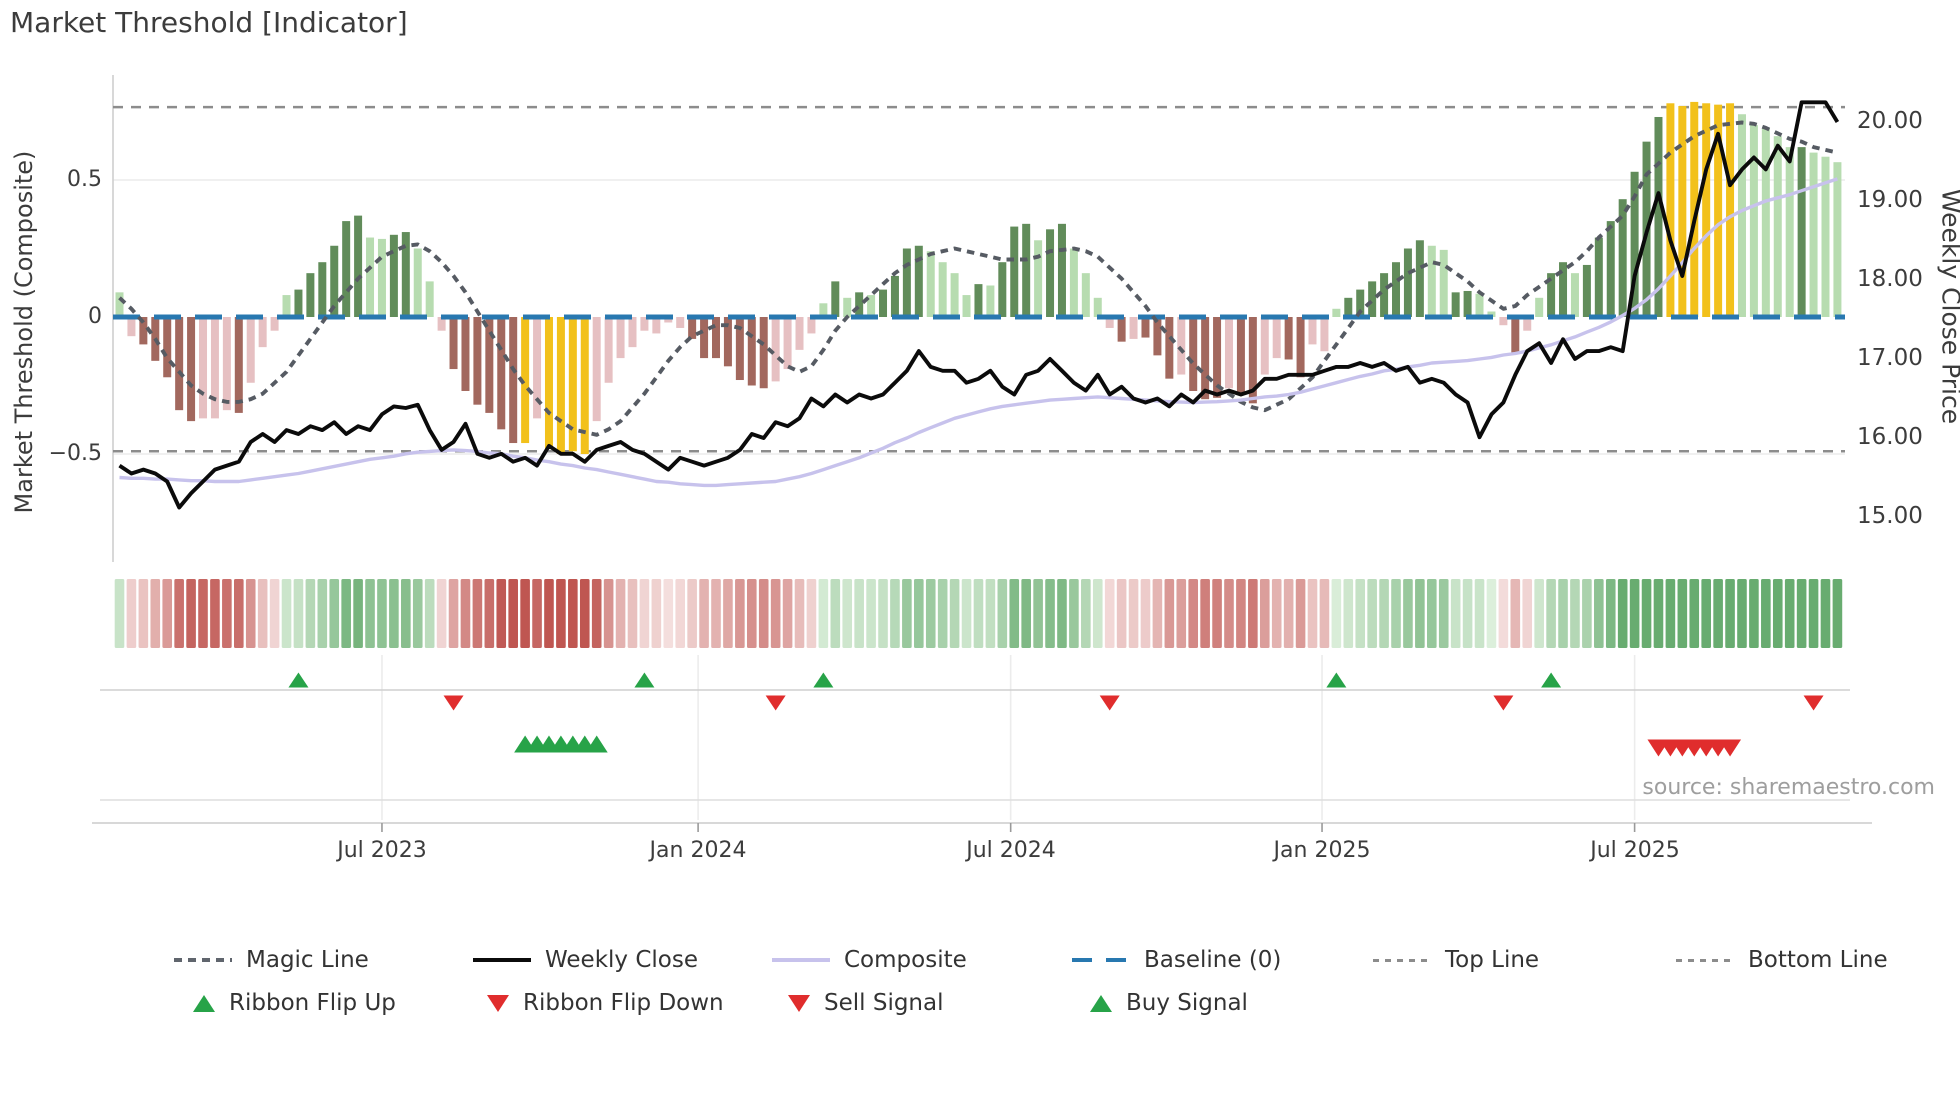 The height and width of the screenshot is (1102, 1960). Describe the element at coordinates (209, 22) in the screenshot. I see `chart-title: Market Threshold [Indicator]` at that location.